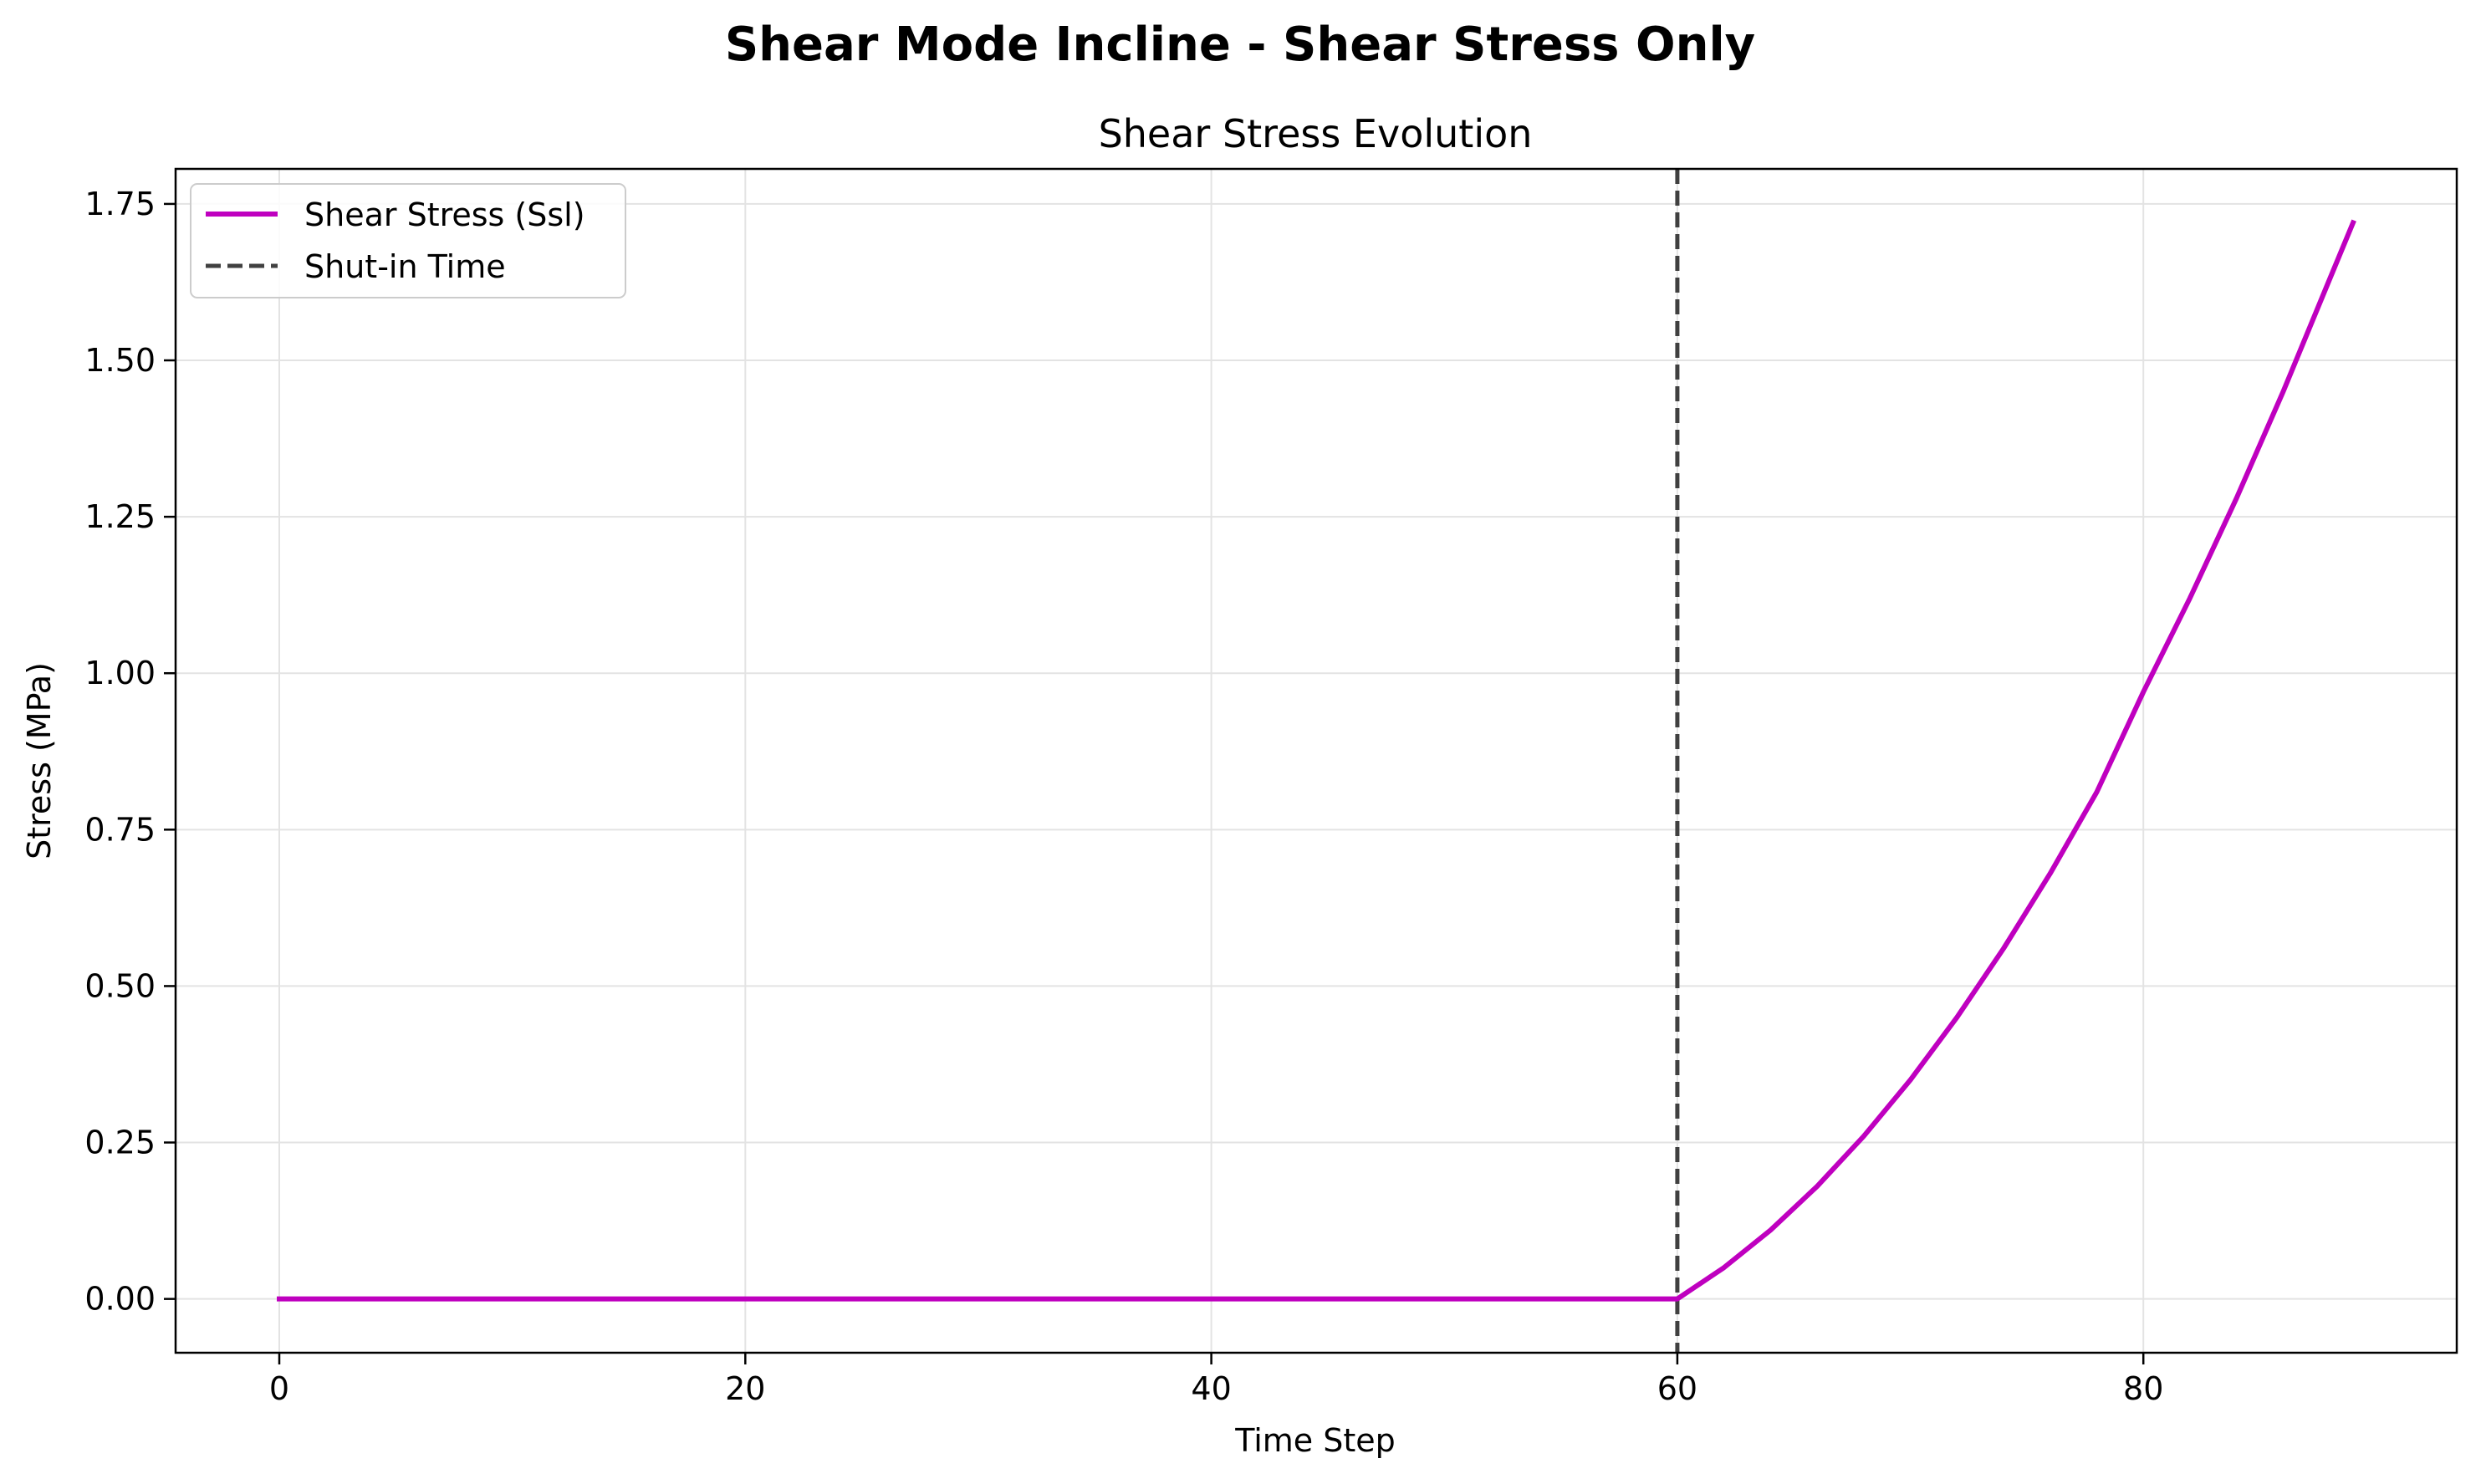 The width and height of the screenshot is (2481, 1484). What do you see at coordinates (745, 1388) in the screenshot?
I see `x-tick-label: 20` at bounding box center [745, 1388].